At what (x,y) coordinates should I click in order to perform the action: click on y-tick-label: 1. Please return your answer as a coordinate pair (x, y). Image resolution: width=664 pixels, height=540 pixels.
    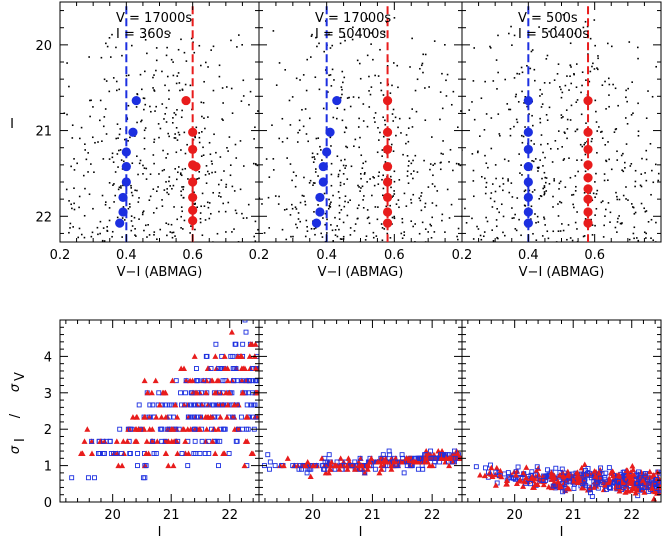
    Looking at the image, I should click on (48, 467).